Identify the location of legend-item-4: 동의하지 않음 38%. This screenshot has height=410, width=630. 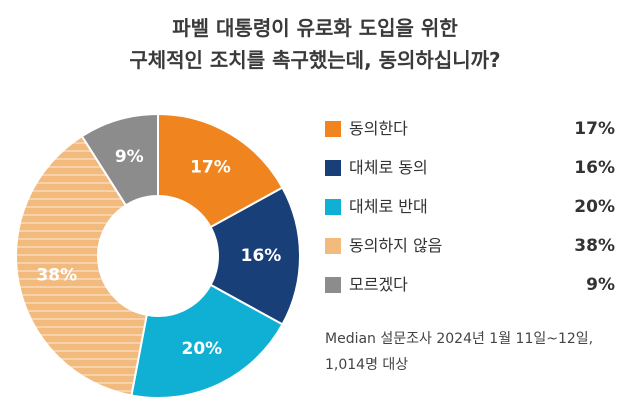
(470, 252).